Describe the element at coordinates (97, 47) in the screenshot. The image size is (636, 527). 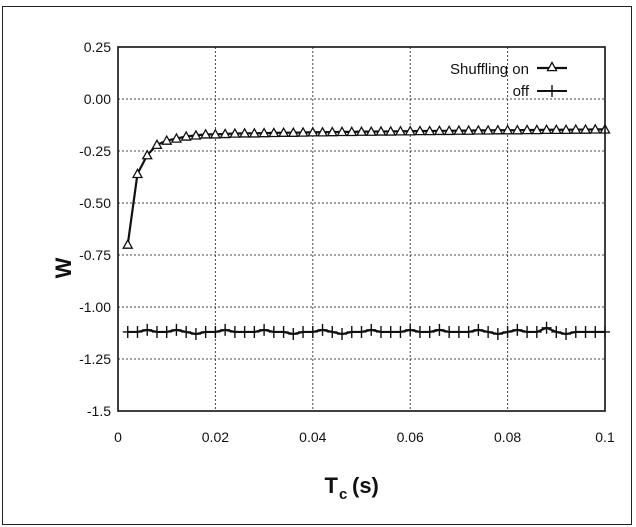
I see `y-tick-label: 0.25` at that location.